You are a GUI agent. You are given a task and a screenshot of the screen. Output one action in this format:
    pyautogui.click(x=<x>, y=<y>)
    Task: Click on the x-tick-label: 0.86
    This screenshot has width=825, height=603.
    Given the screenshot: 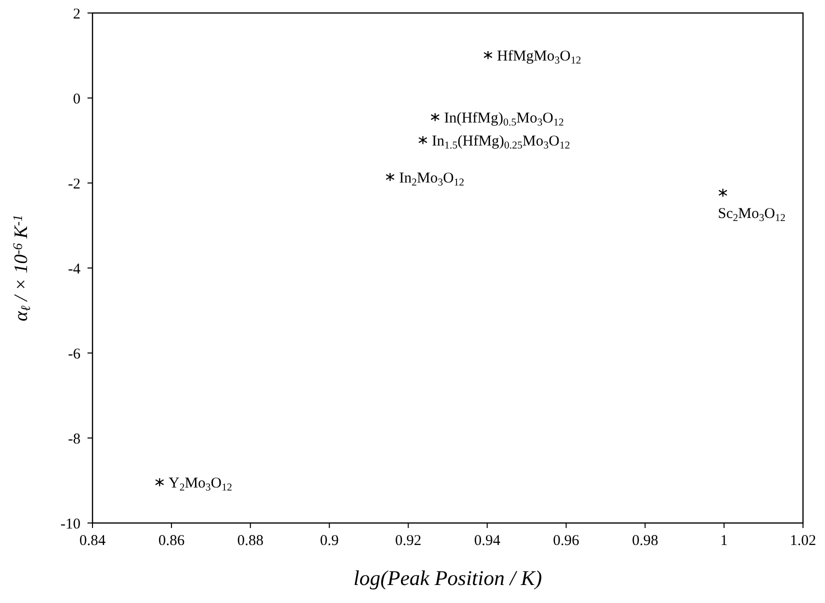 What is the action you would take?
    pyautogui.click(x=172, y=541)
    